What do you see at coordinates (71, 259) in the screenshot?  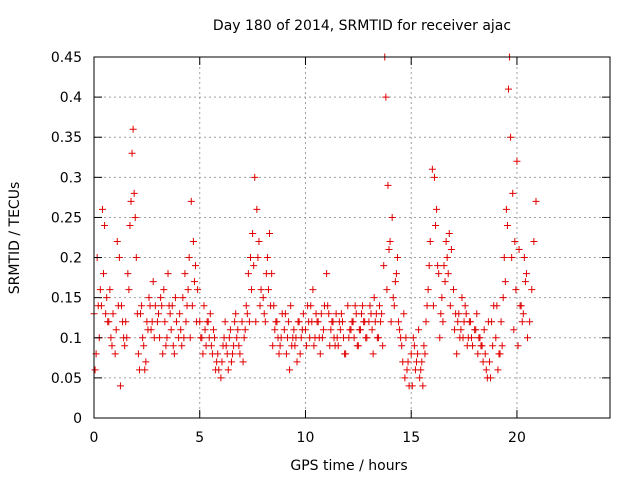 I see `y-tick-label: 0.2` at bounding box center [71, 259].